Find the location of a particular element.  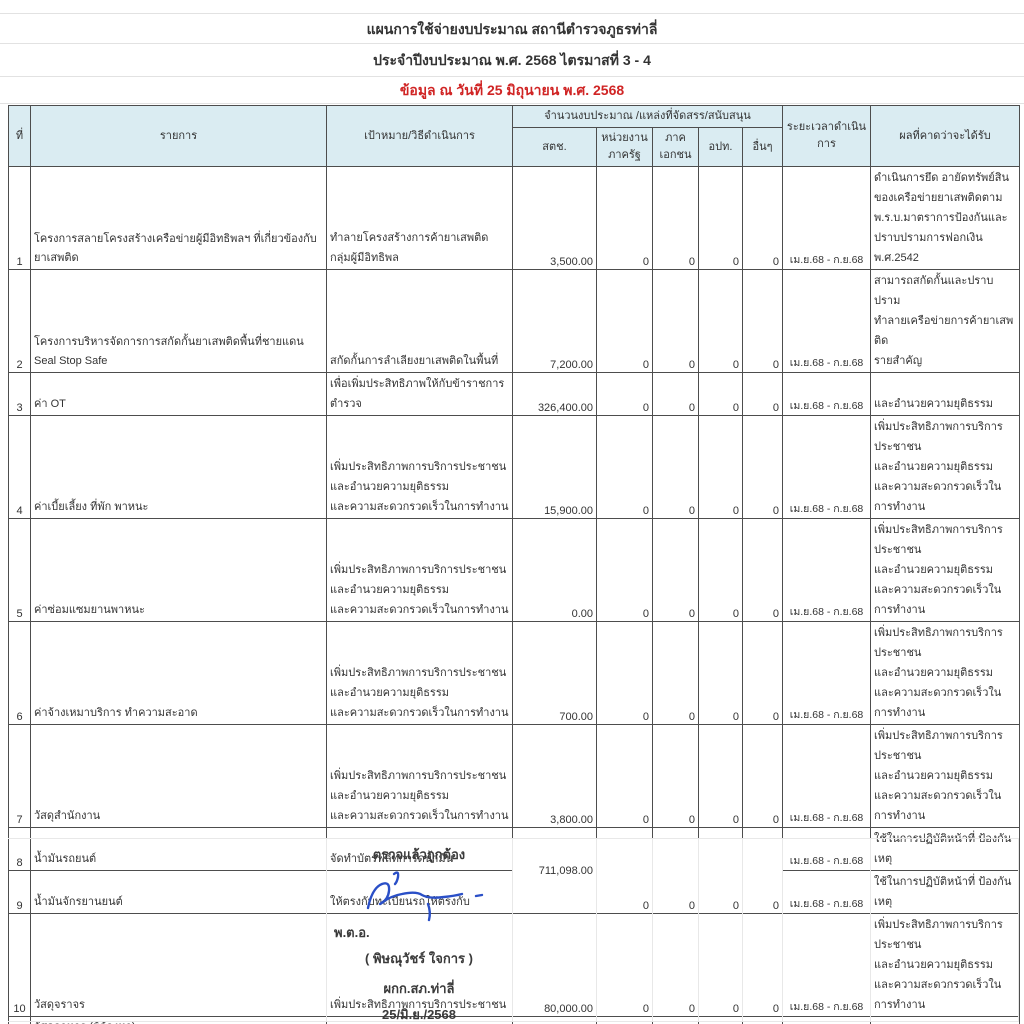

header-period: ระยะเวลาดำเนินการ is located at coordinates (826, 136).